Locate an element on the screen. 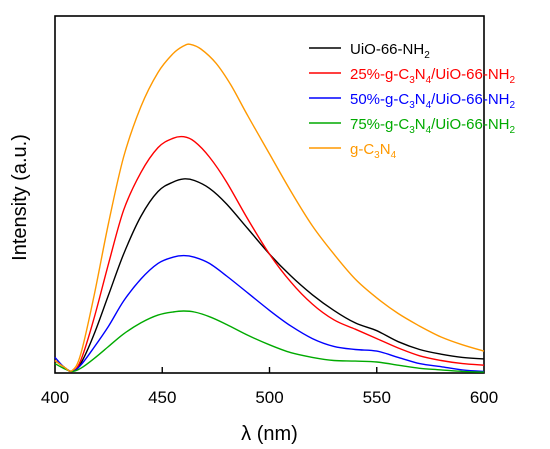 This screenshot has height=449, width=550. x-tick-label: 500 is located at coordinates (269, 397).